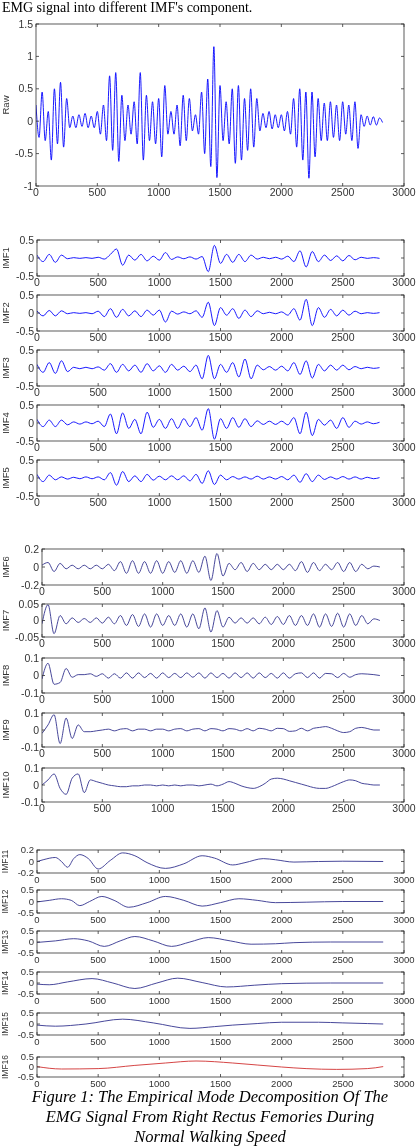 Image resolution: width=420 pixels, height=1146 pixels. Describe the element at coordinates (5, 730) in the screenshot. I see `y-axis-title: IMF9` at that location.